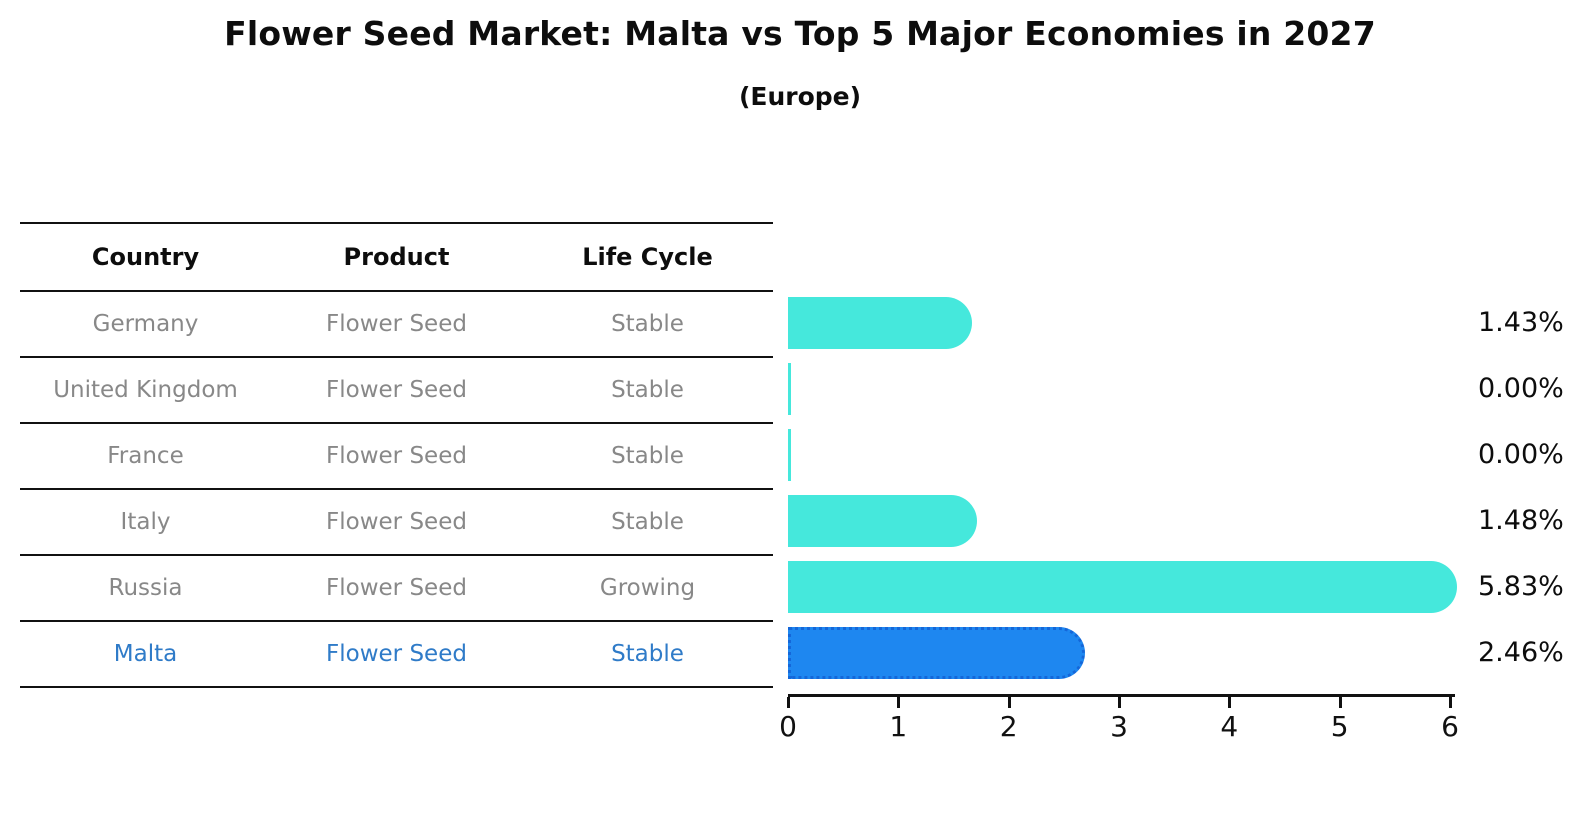  I want to click on x-axis: 0 1 2 3 4 5 6, so click(1119, 718).